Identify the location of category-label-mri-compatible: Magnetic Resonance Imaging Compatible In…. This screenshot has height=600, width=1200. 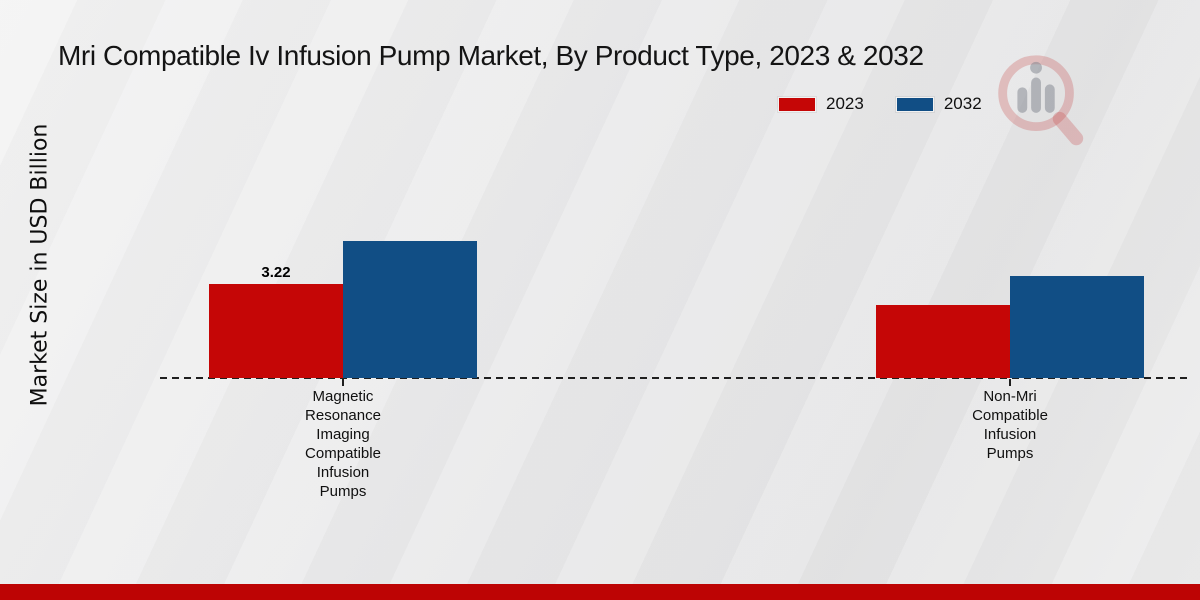
(343, 444).